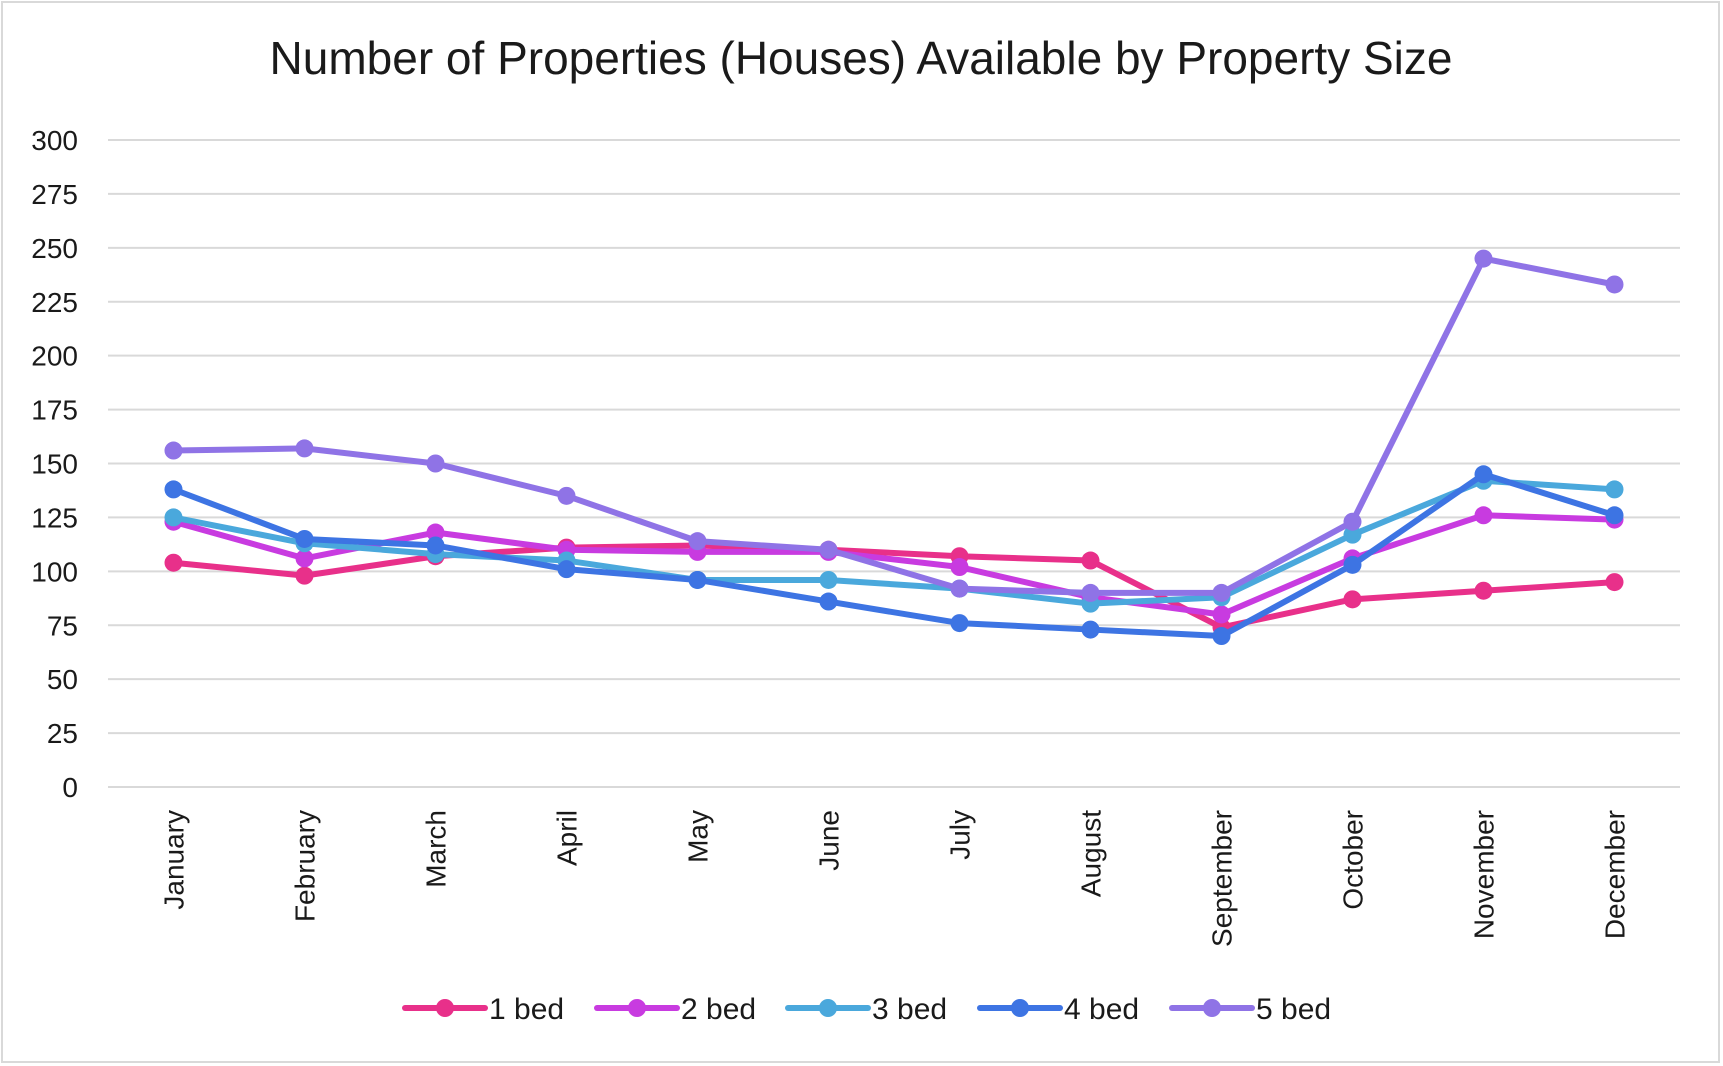 The height and width of the screenshot is (1066, 1723). I want to click on legend-label: 1 bed, so click(526, 1009).